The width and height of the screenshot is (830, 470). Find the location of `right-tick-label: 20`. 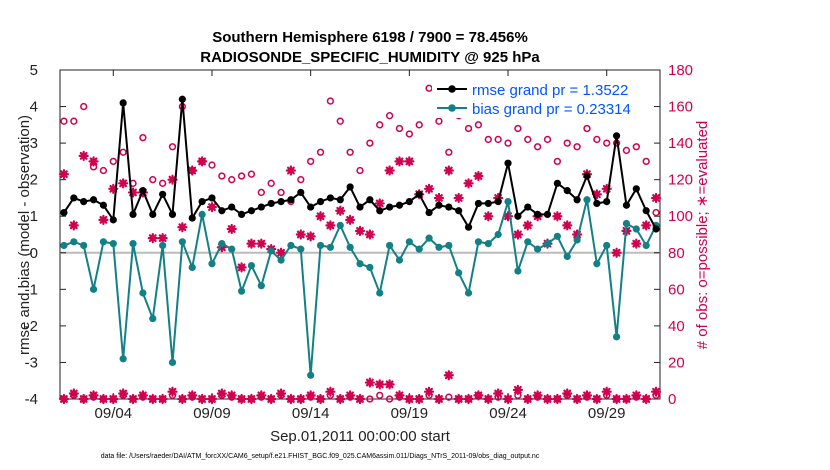

right-tick-label: 20 is located at coordinates (676, 362).